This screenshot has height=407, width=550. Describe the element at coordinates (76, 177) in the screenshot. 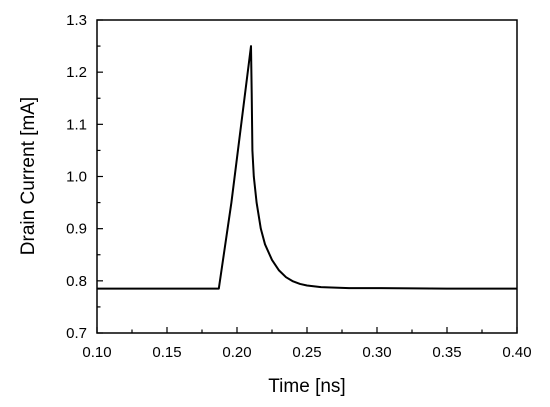

I see `y-tick-label: 1.0` at that location.